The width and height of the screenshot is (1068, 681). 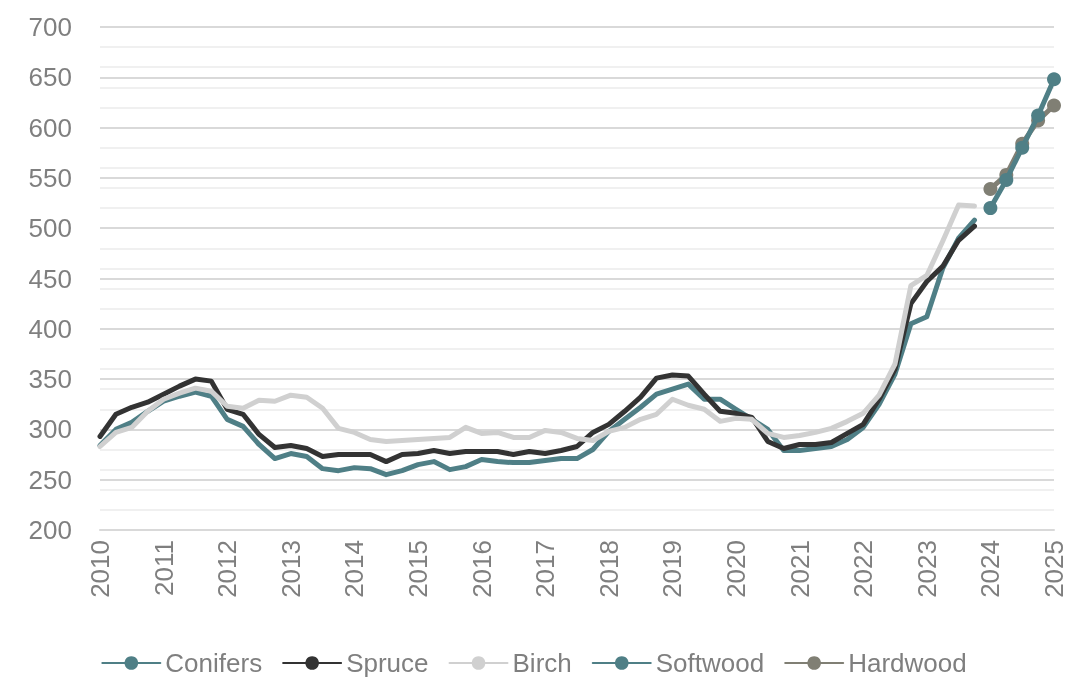 I want to click on legend-label: Spruce, so click(x=387, y=663).